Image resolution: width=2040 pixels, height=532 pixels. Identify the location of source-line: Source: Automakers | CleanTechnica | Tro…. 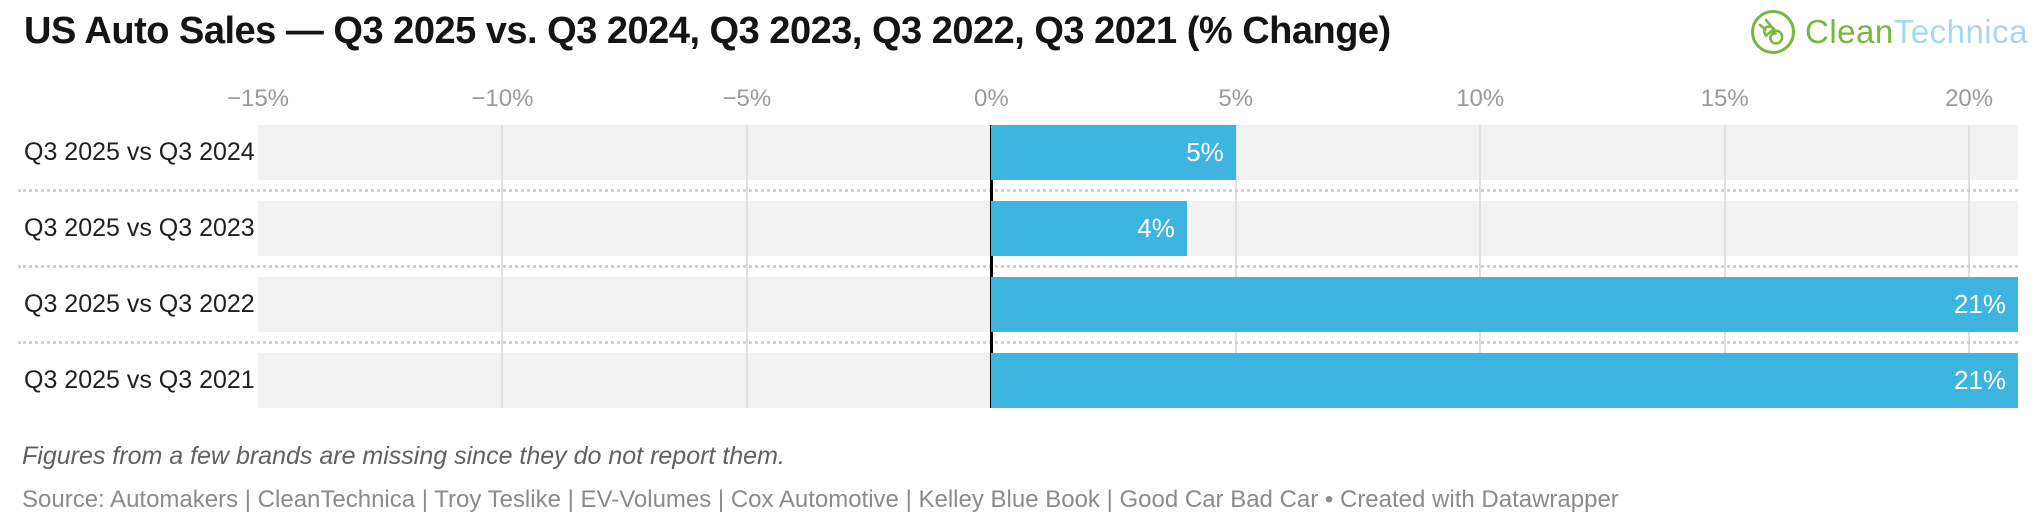
(820, 499).